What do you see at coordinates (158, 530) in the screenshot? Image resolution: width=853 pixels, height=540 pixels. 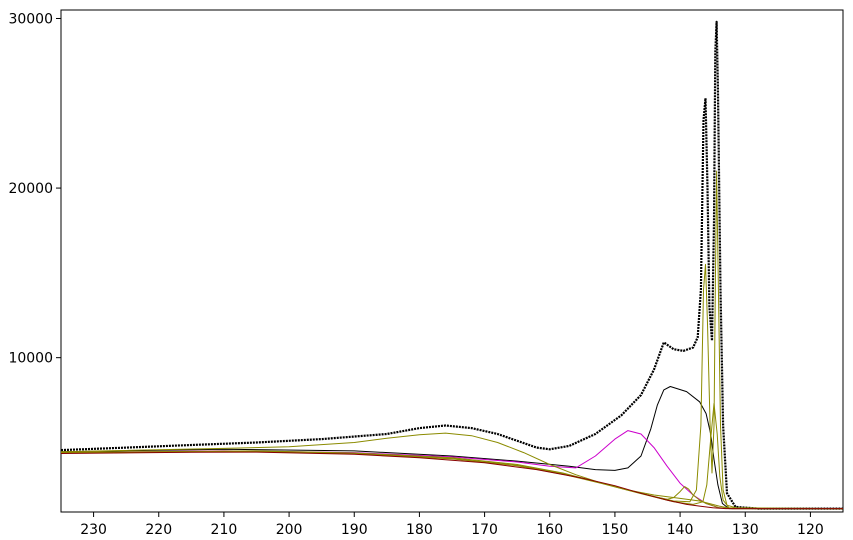 I see `x-tick-label: 220` at bounding box center [158, 530].